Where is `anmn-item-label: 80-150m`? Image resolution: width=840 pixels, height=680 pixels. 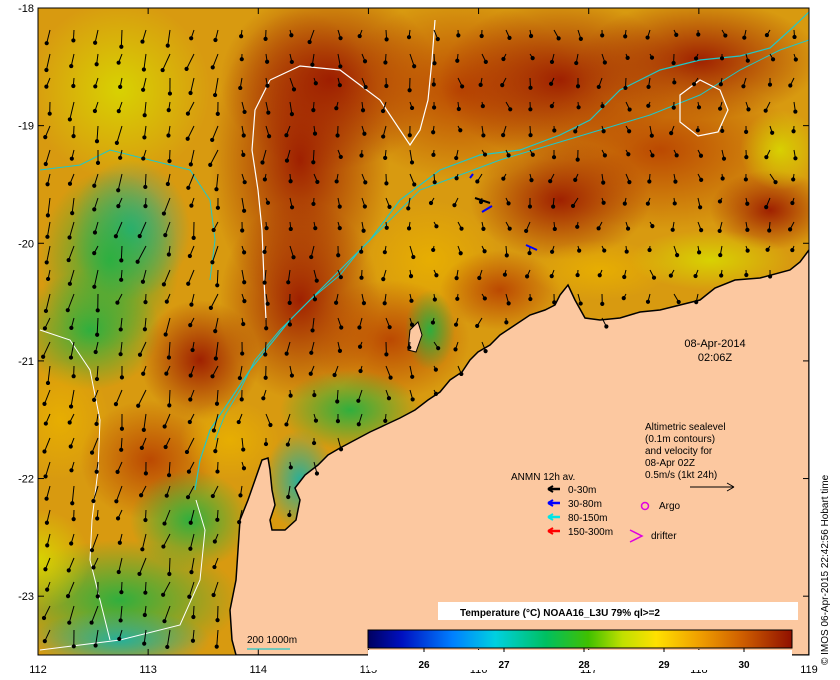 anmn-item-label: 80-150m is located at coordinates (587, 518).